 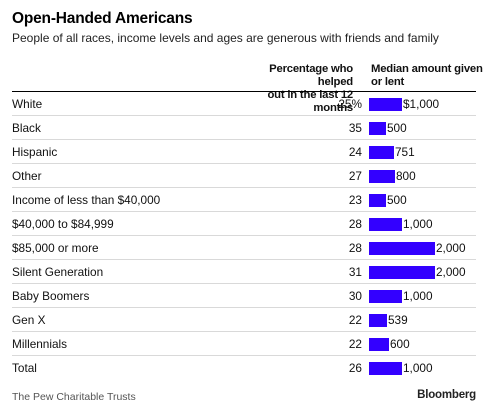 What do you see at coordinates (24, 368) in the screenshot?
I see `row-label: Total` at bounding box center [24, 368].